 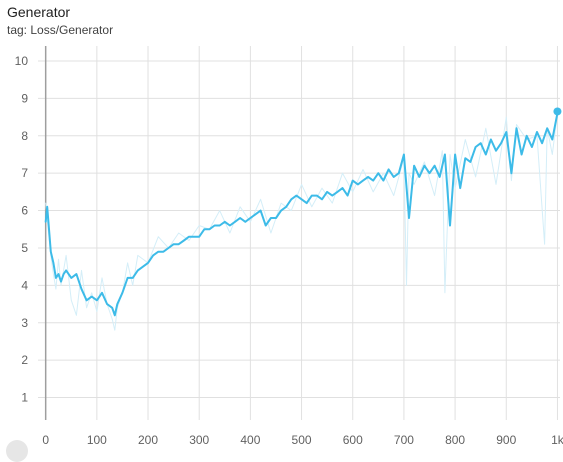 I want to click on x-tick-label: 400, so click(x=250, y=440).